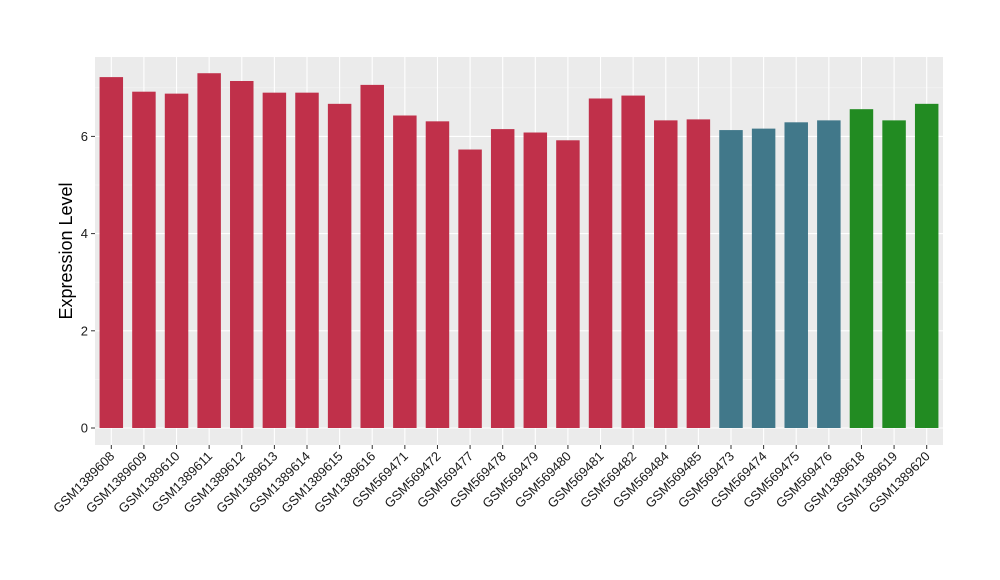 The image size is (1000, 580). What do you see at coordinates (274, 260) in the screenshot?
I see `bar-GSM1389613` at bounding box center [274, 260].